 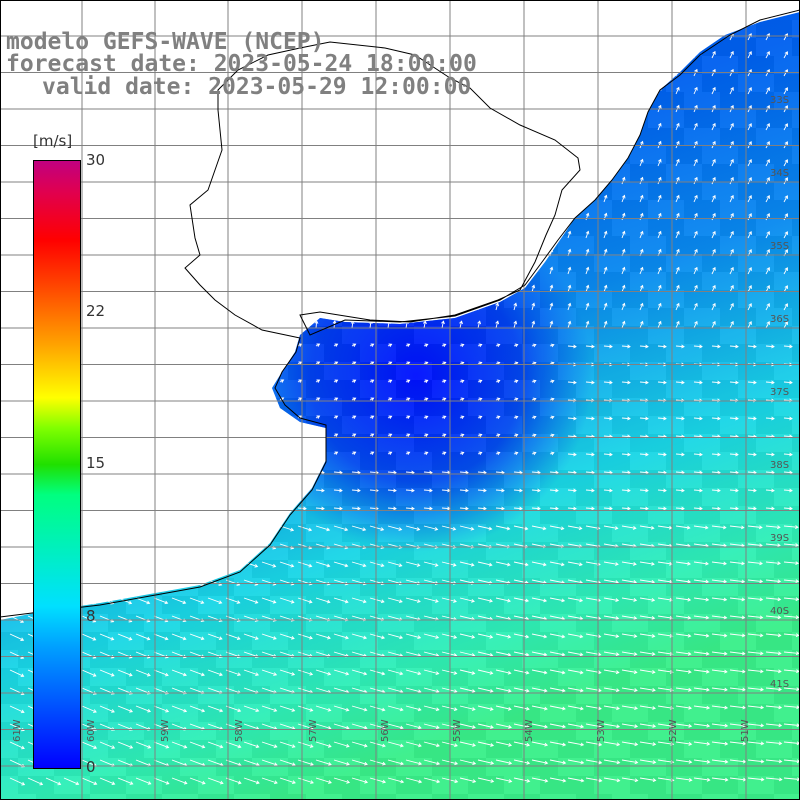 I want to click on lon-label: 52W, so click(x=673, y=730).